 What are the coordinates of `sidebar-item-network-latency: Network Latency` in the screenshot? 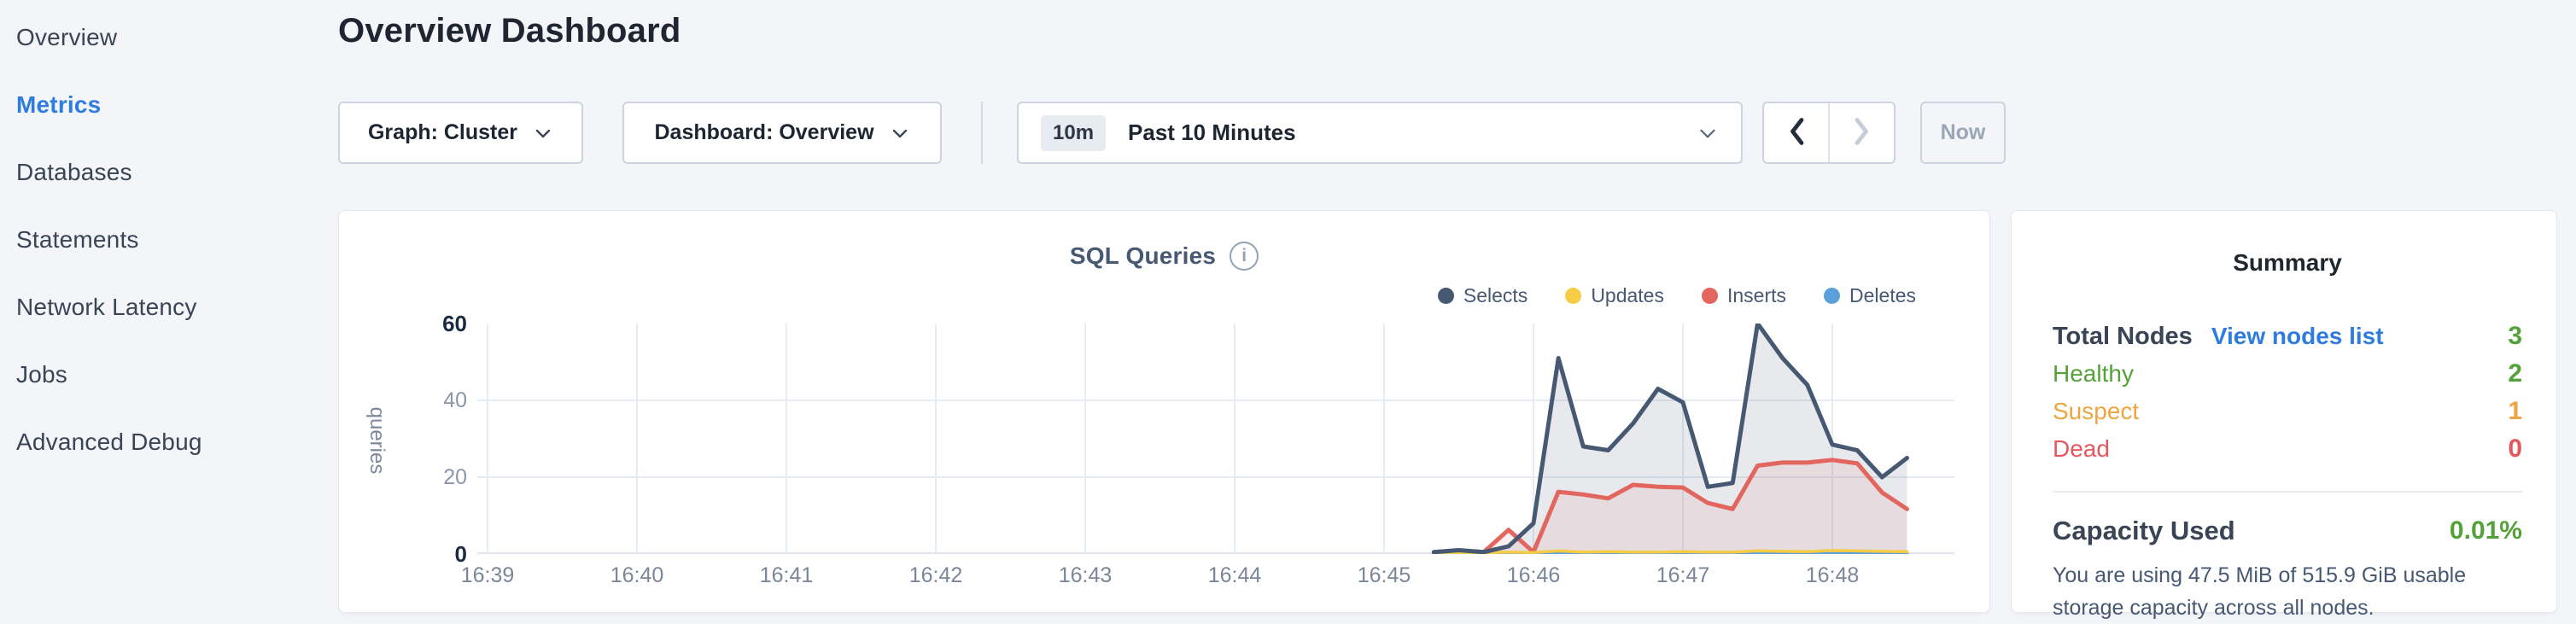 It's located at (106, 306).